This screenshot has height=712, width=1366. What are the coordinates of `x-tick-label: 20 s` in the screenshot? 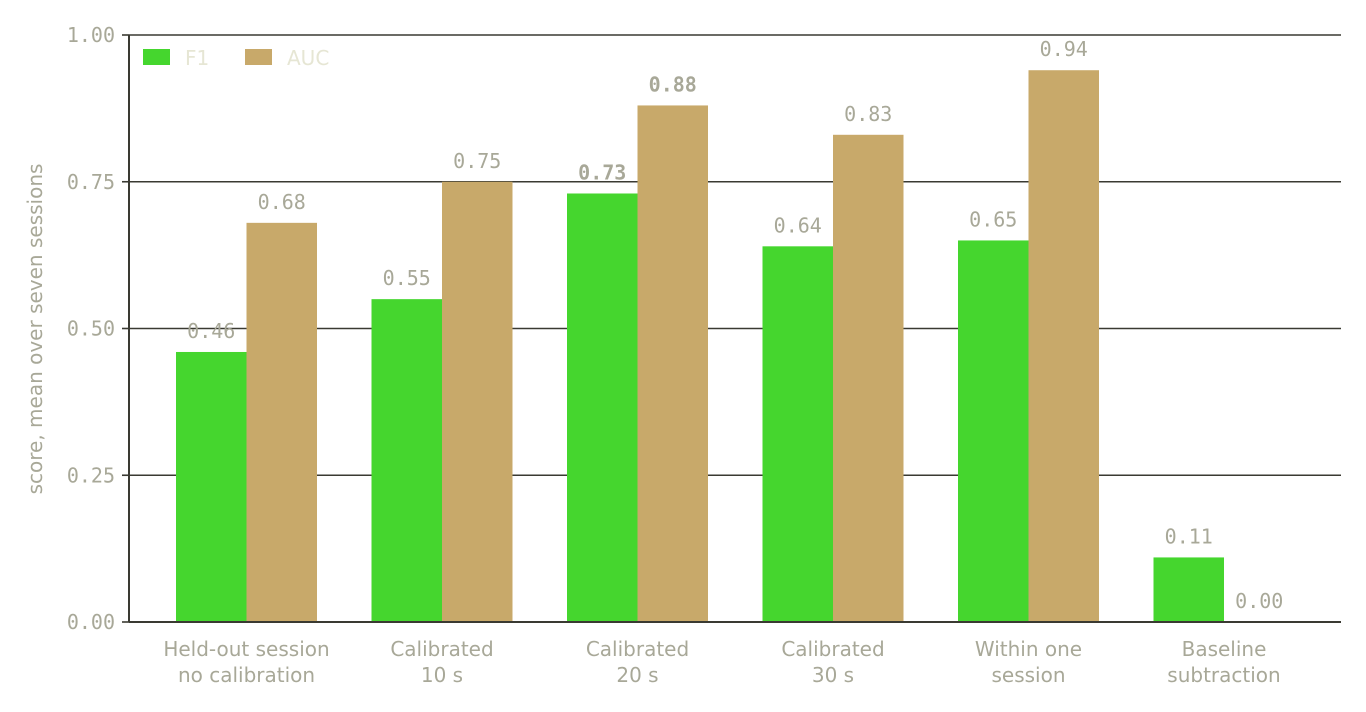 It's located at (637, 675).